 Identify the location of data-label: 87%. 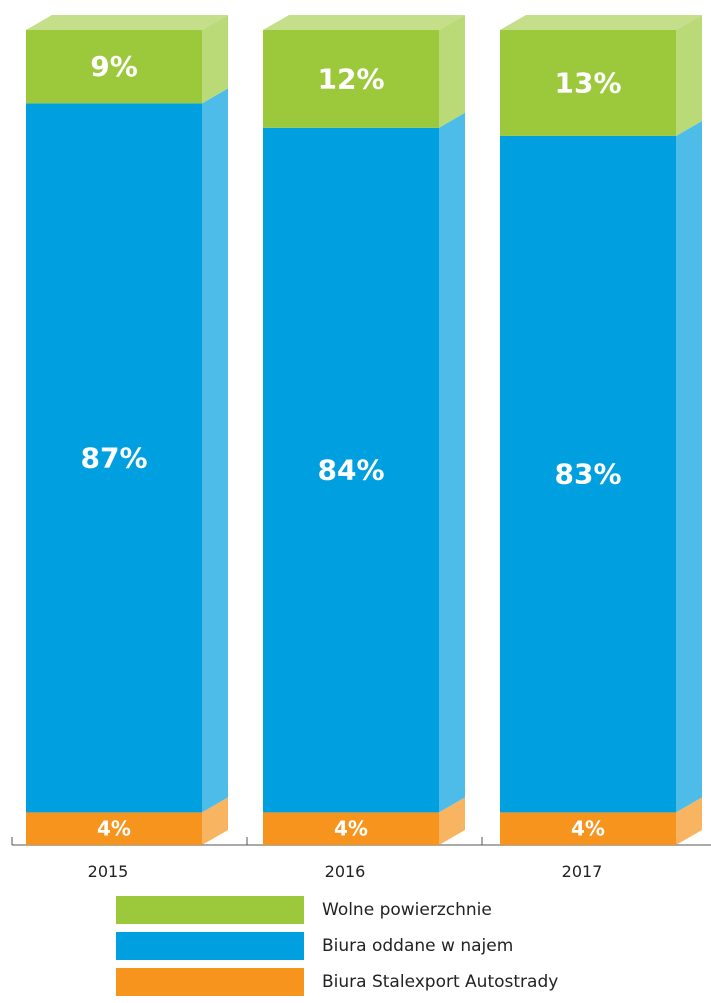
(113, 457).